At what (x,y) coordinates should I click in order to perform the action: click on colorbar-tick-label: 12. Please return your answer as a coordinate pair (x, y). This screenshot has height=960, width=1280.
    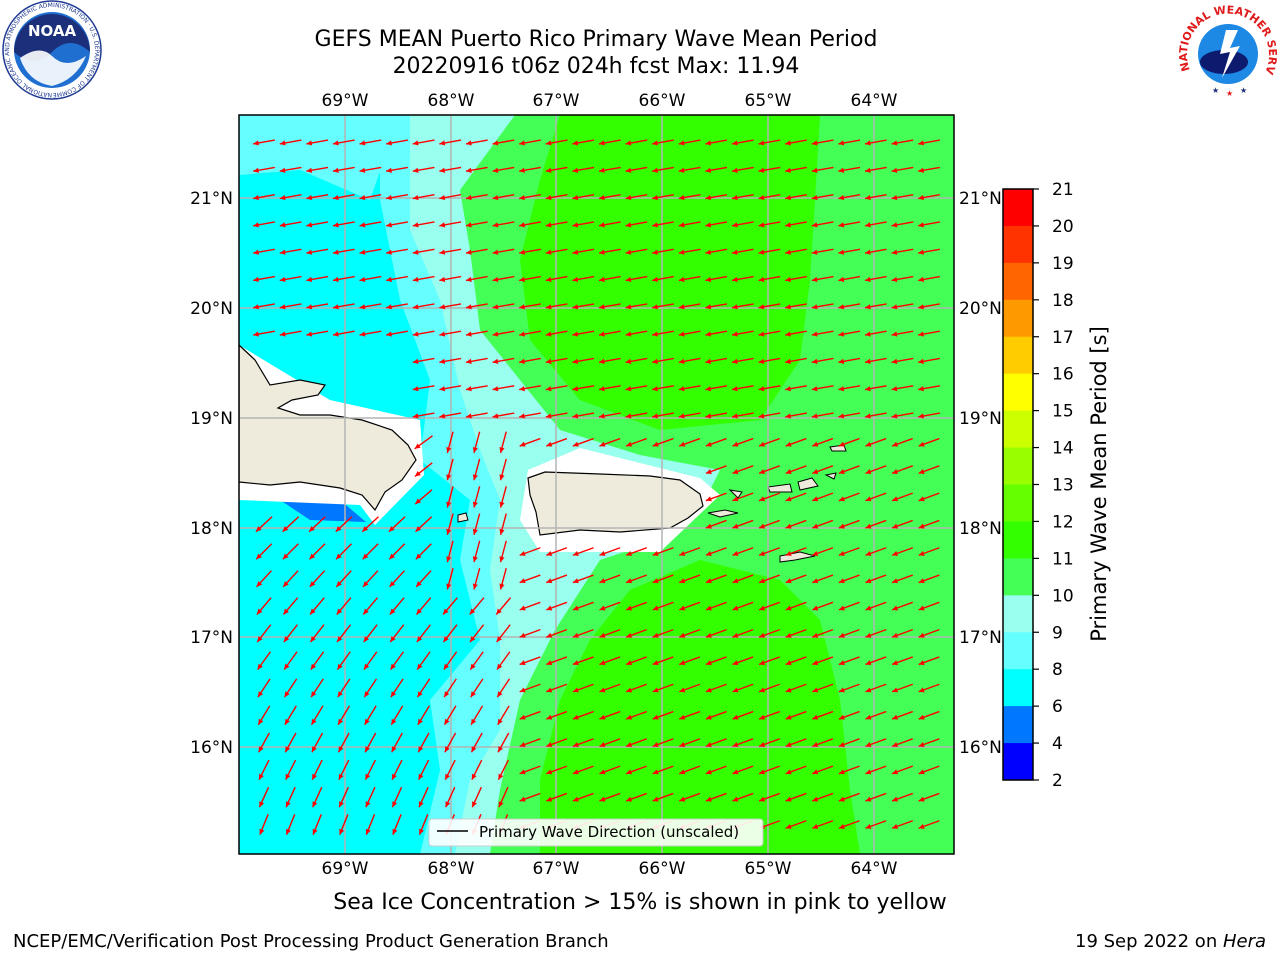
    Looking at the image, I should click on (1063, 522).